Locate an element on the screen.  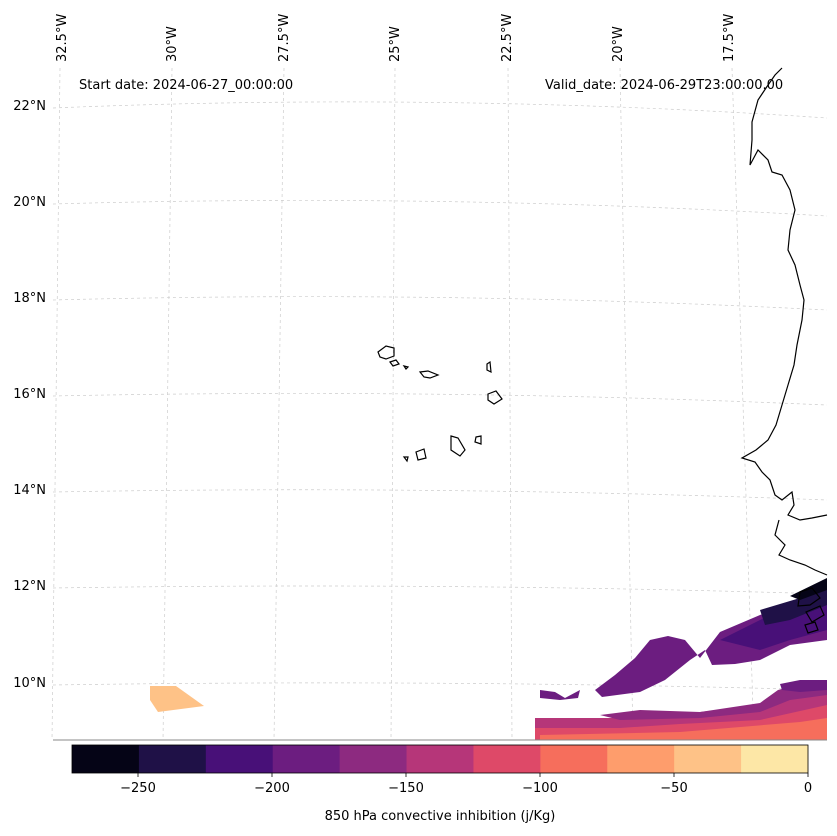
lon-label: 32.5°W is located at coordinates (62, 37).